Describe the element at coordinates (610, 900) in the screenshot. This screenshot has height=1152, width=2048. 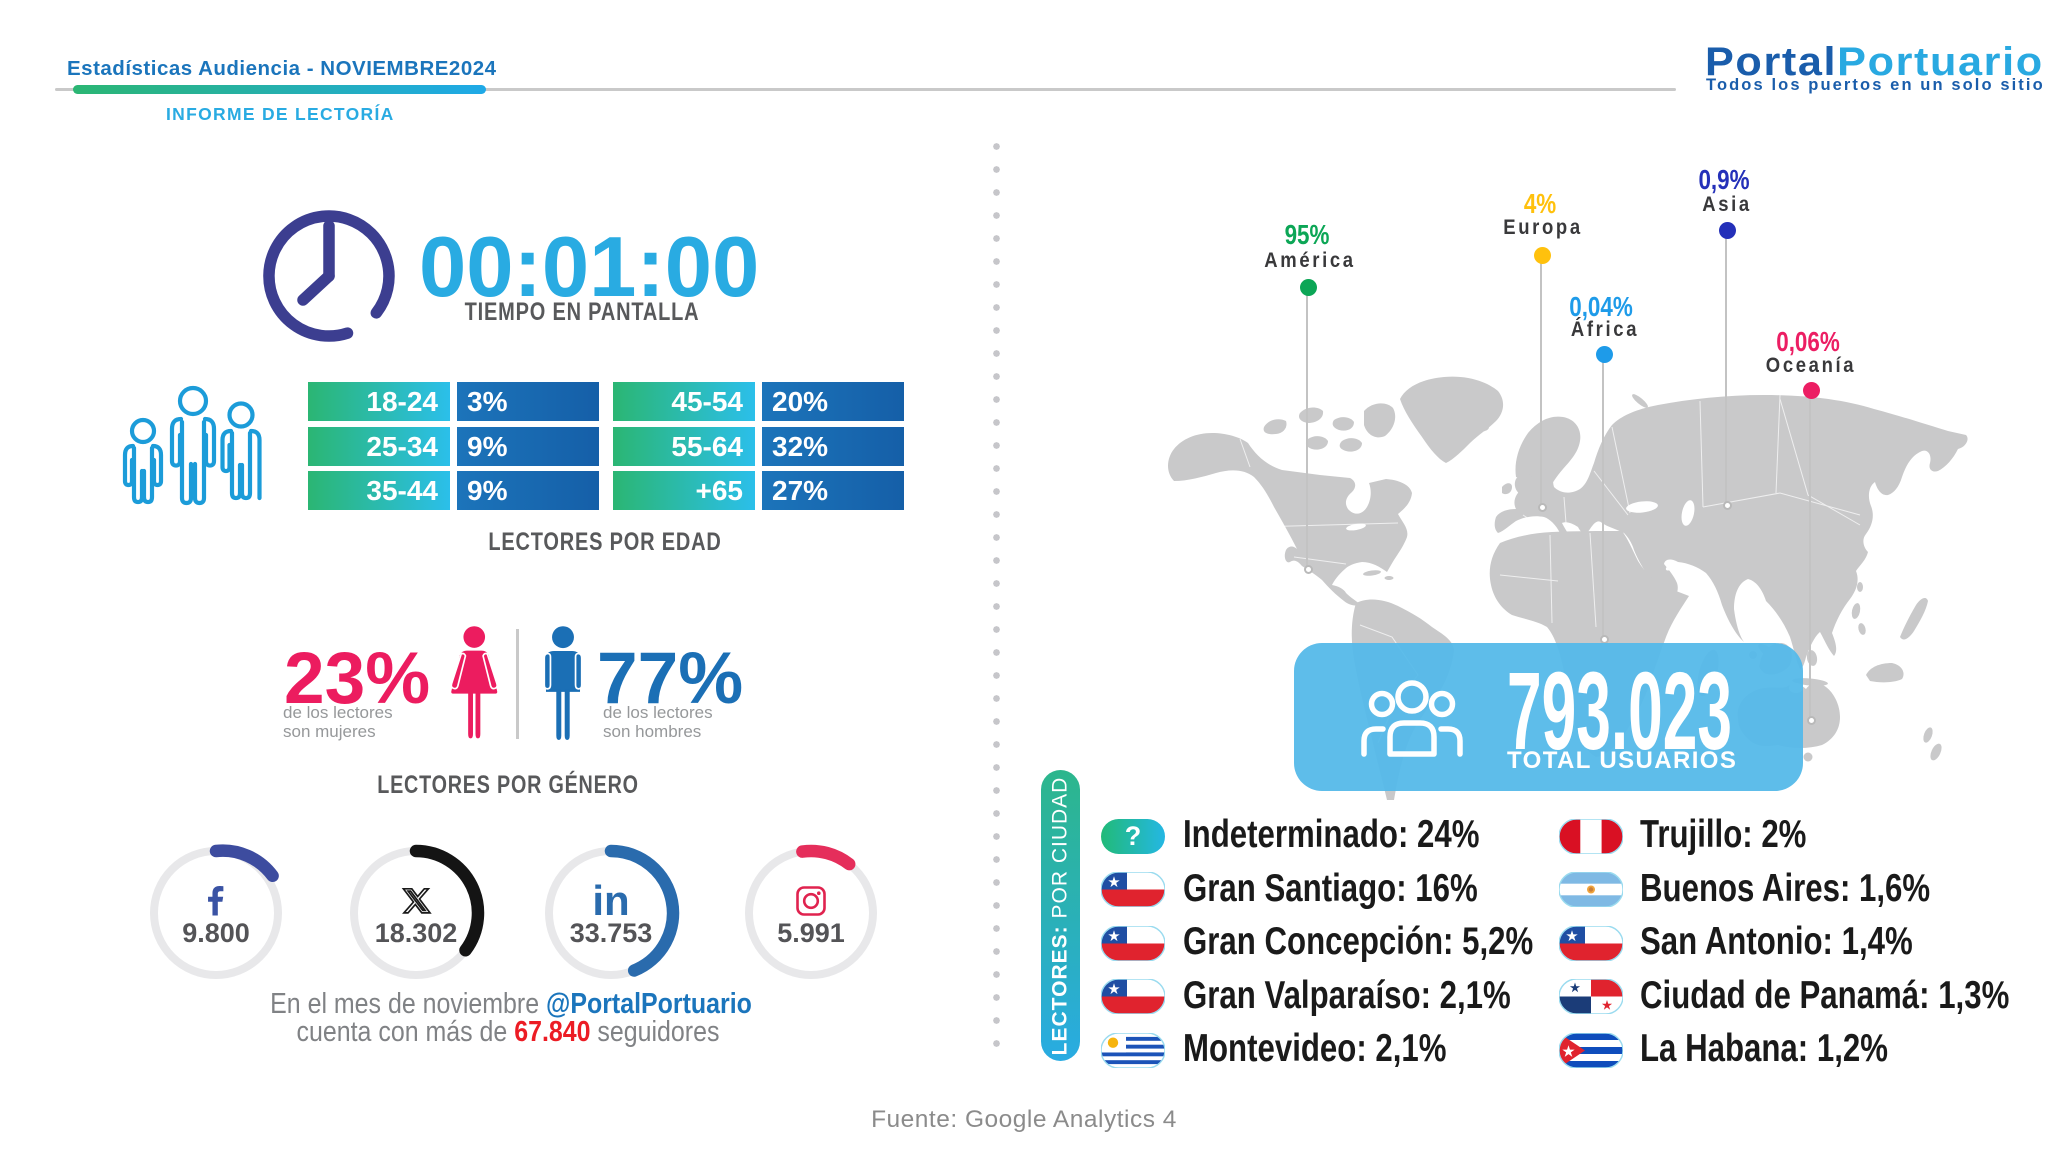
I see `svg-text: in` at that location.